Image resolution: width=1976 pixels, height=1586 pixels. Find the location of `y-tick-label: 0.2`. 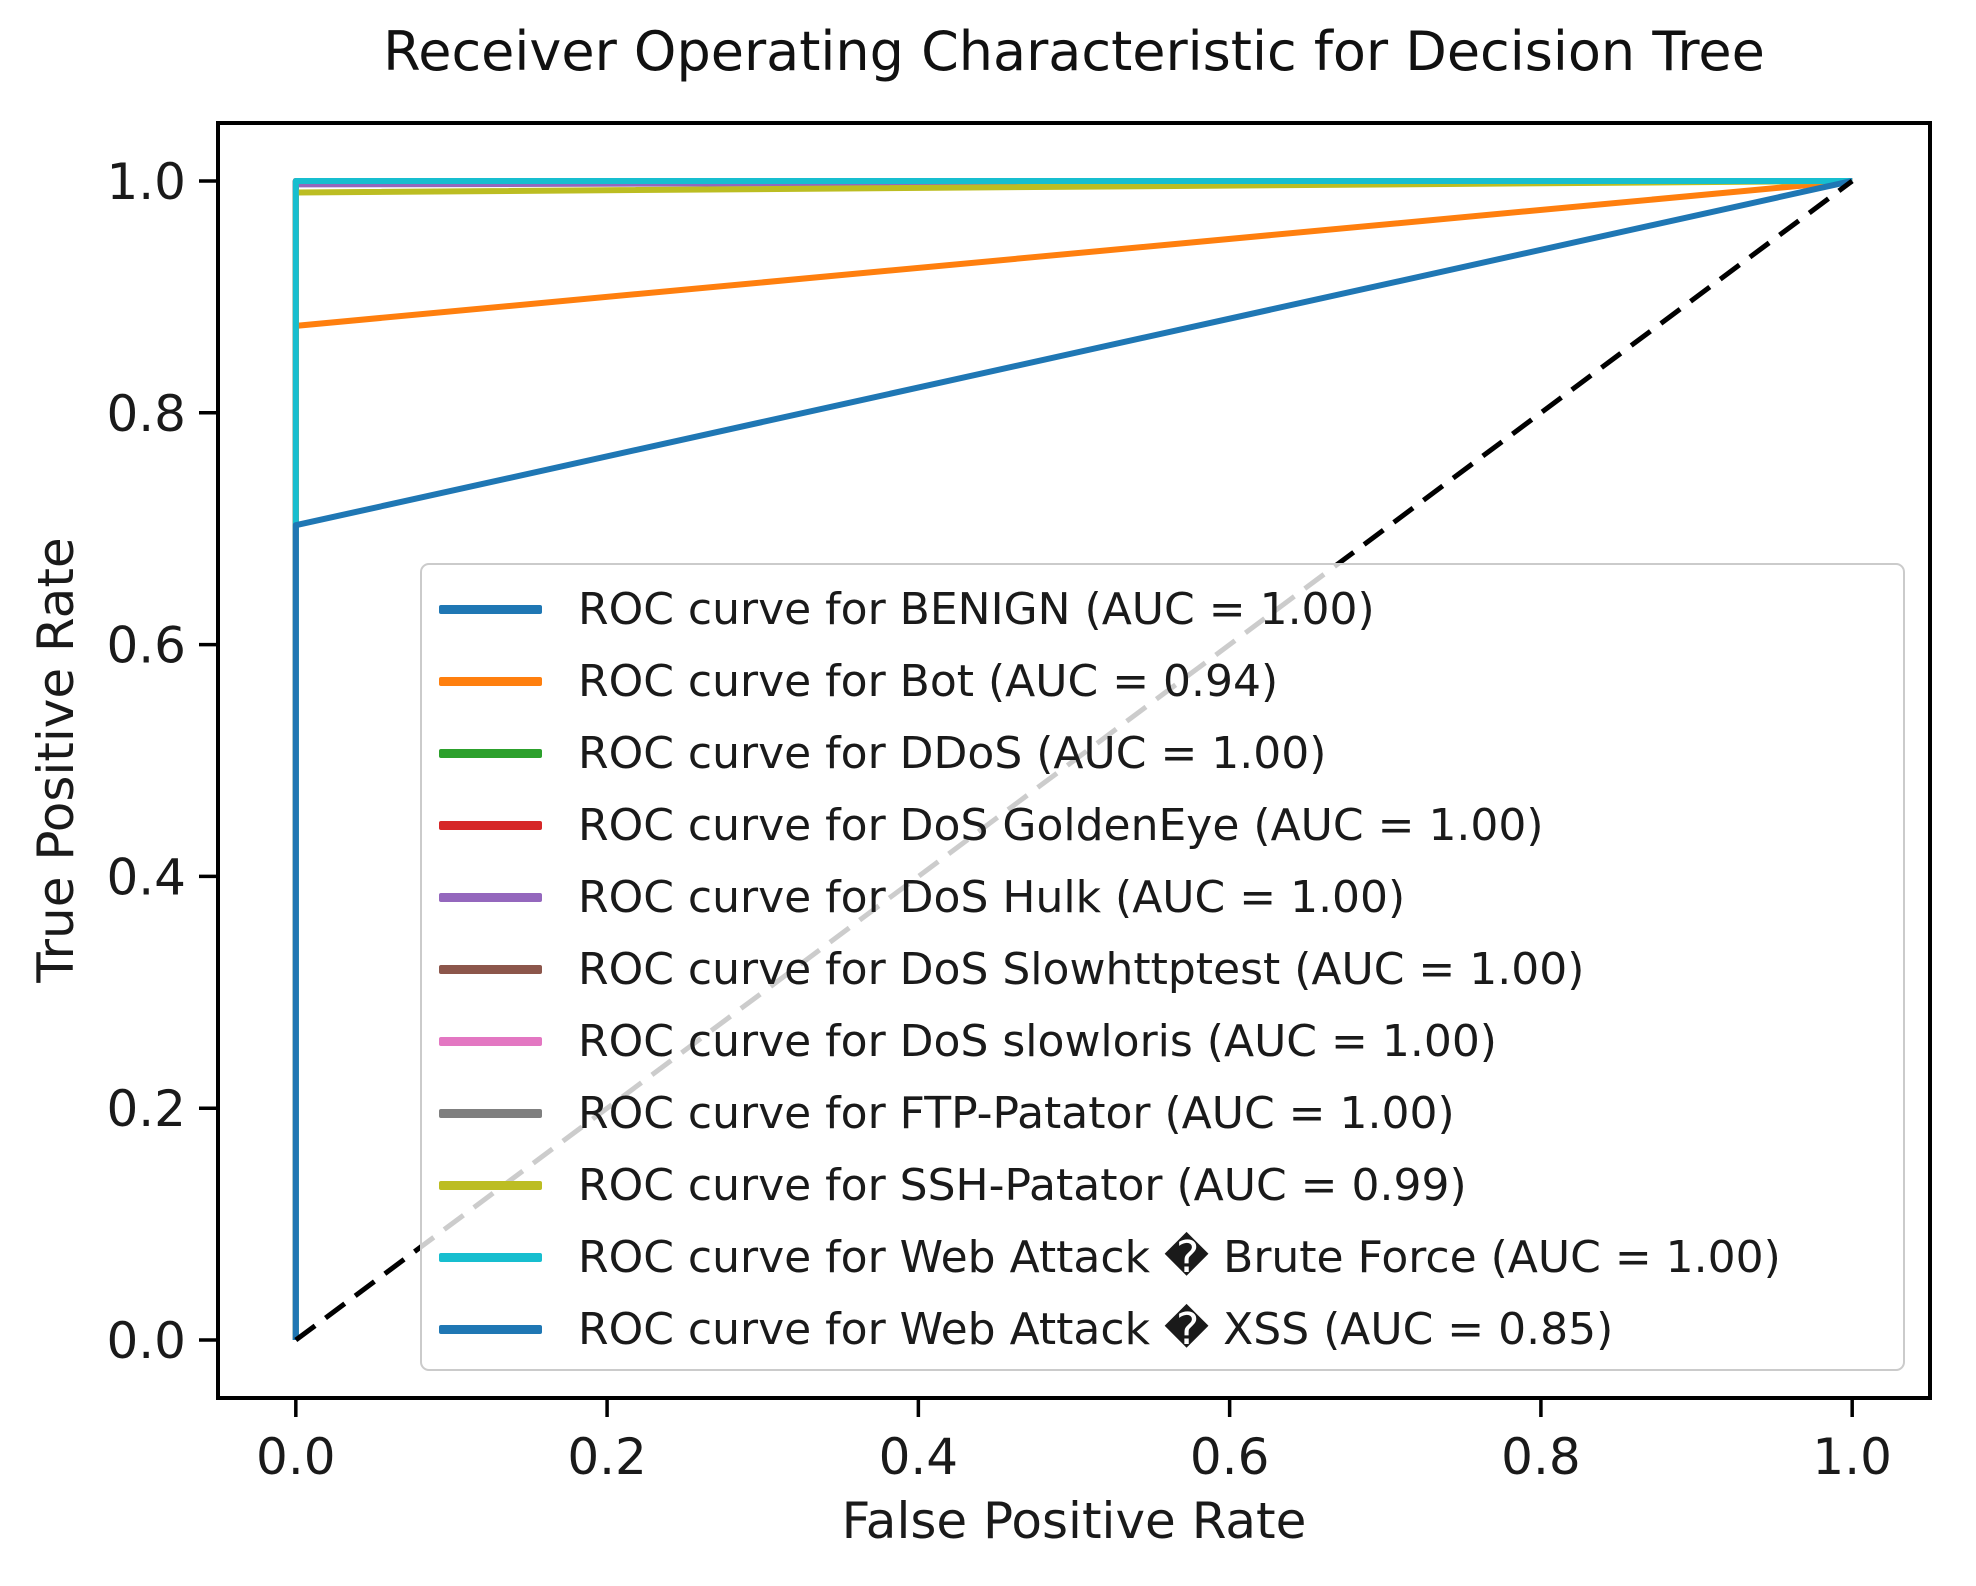

y-tick-label: 0.2 is located at coordinates (146, 1109).